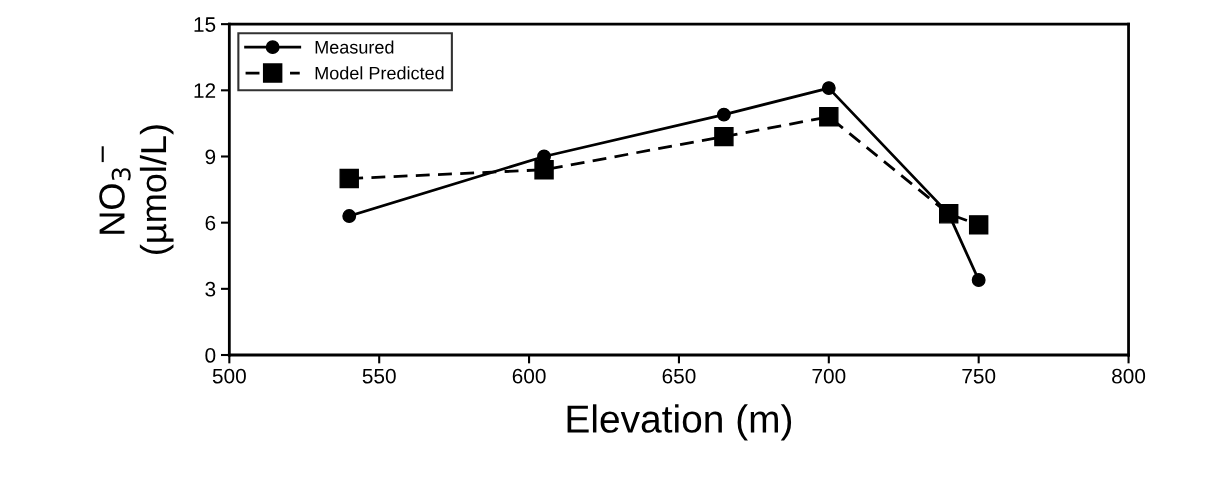  I want to click on text: NO$_{3}$$^{−}$ (µmol/L), so click(136, 189).